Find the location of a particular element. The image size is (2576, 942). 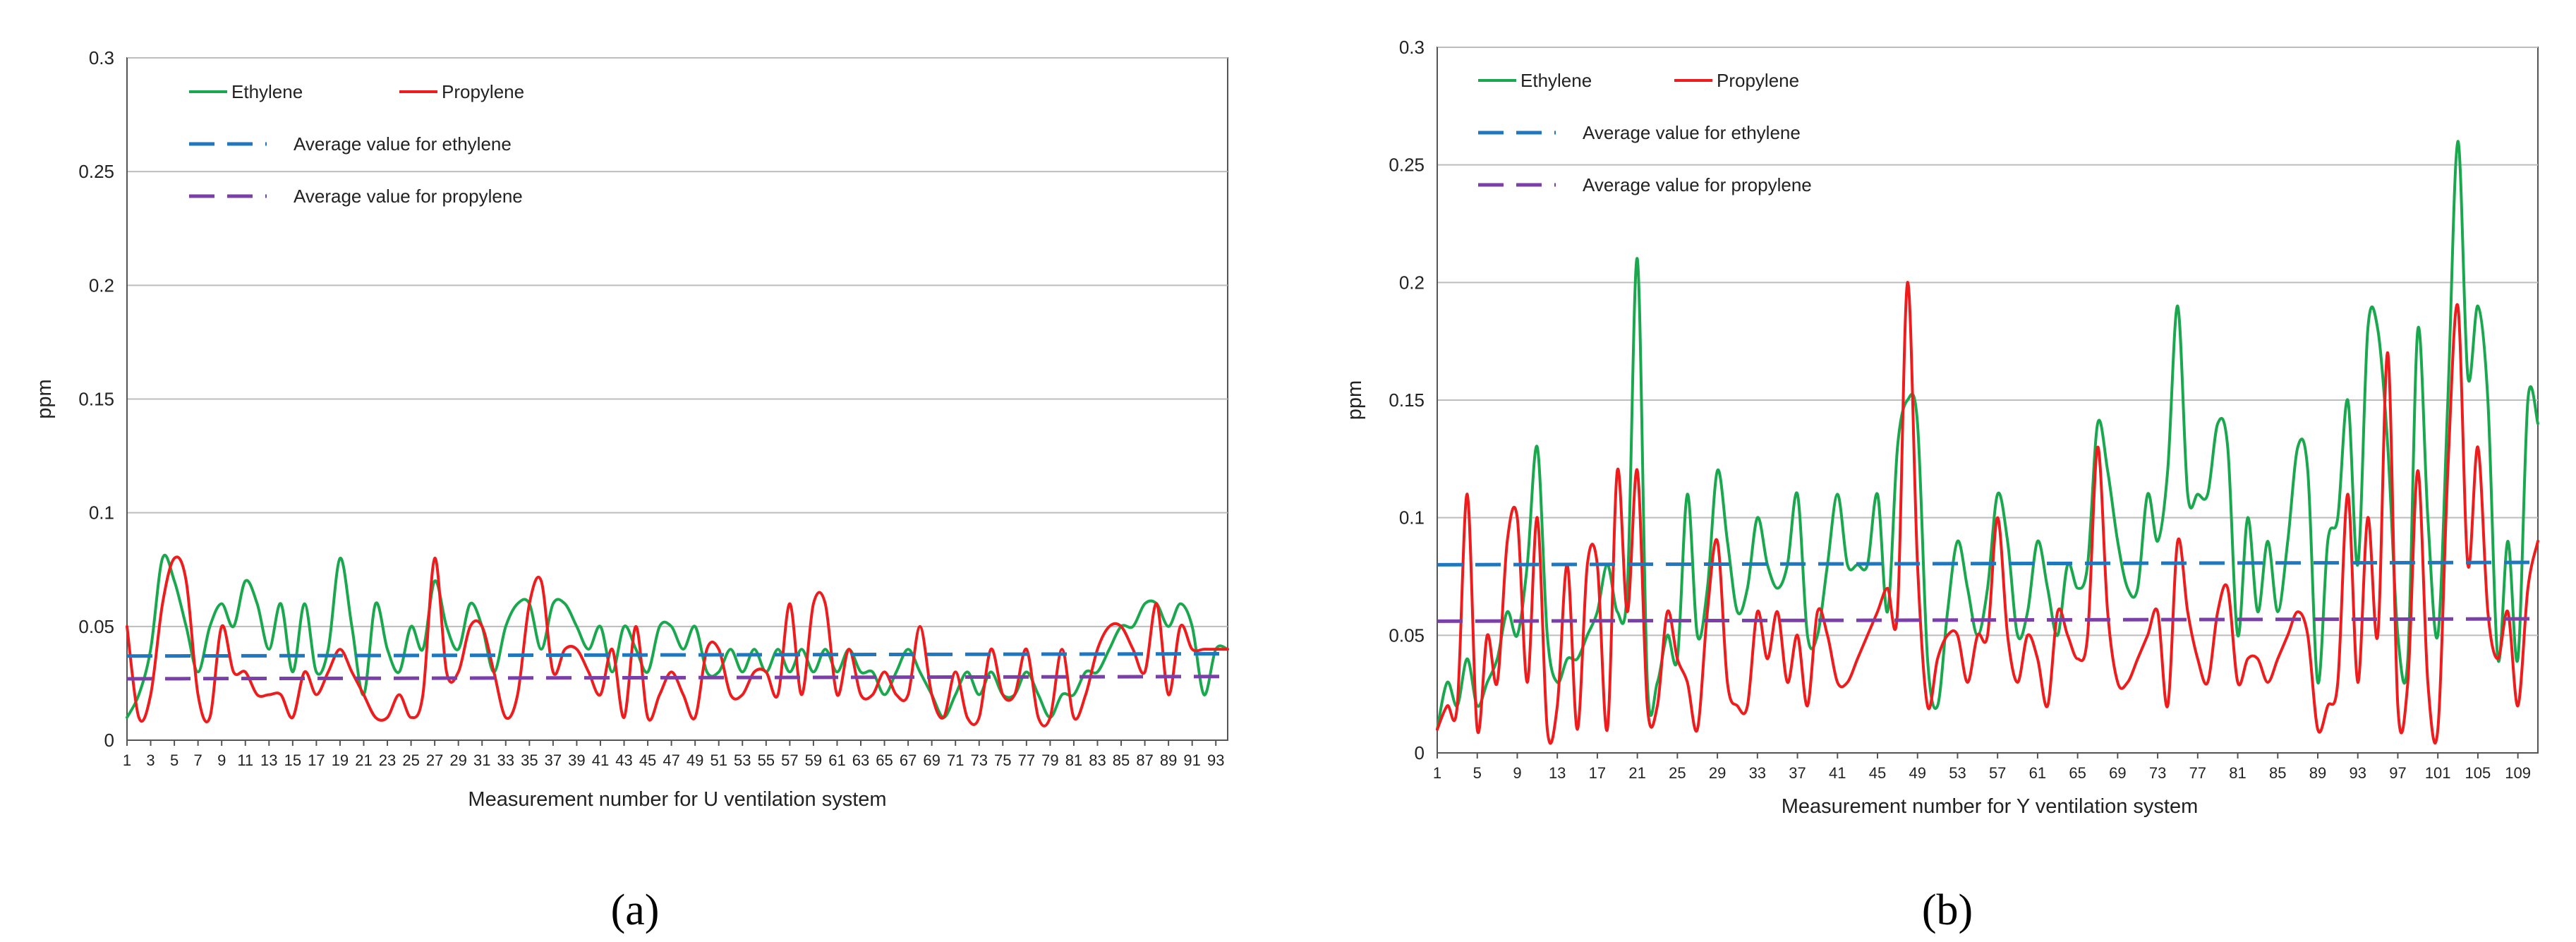

x-tick-label: 79 is located at coordinates (1049, 760).